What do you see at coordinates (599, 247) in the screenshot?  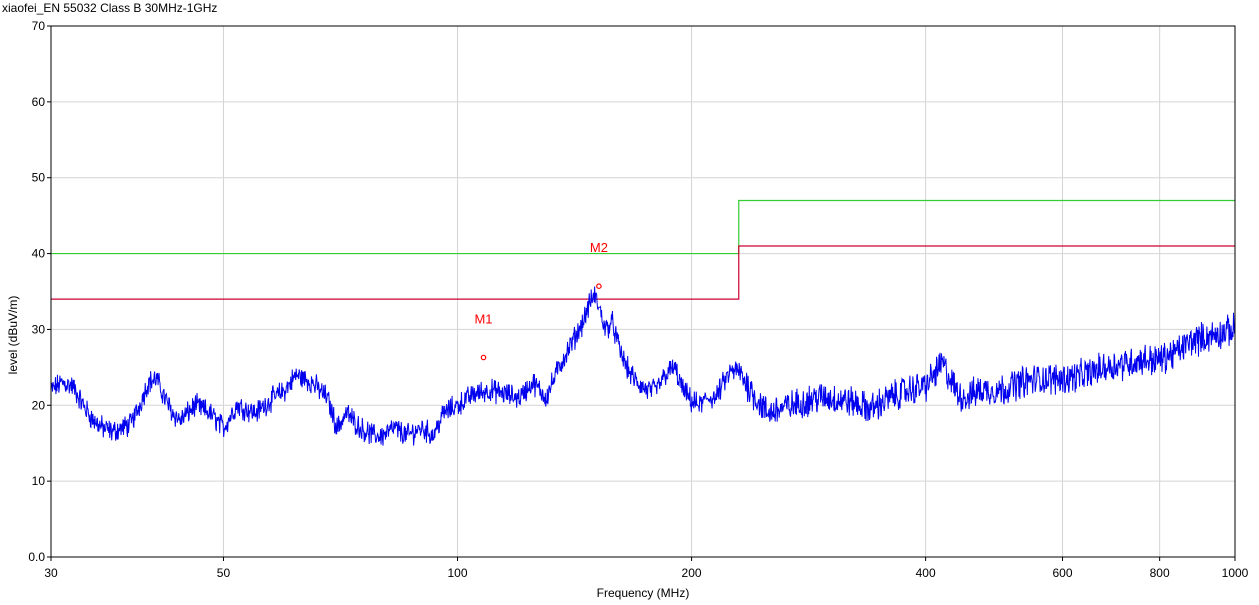 I see `marker-label: M2` at bounding box center [599, 247].